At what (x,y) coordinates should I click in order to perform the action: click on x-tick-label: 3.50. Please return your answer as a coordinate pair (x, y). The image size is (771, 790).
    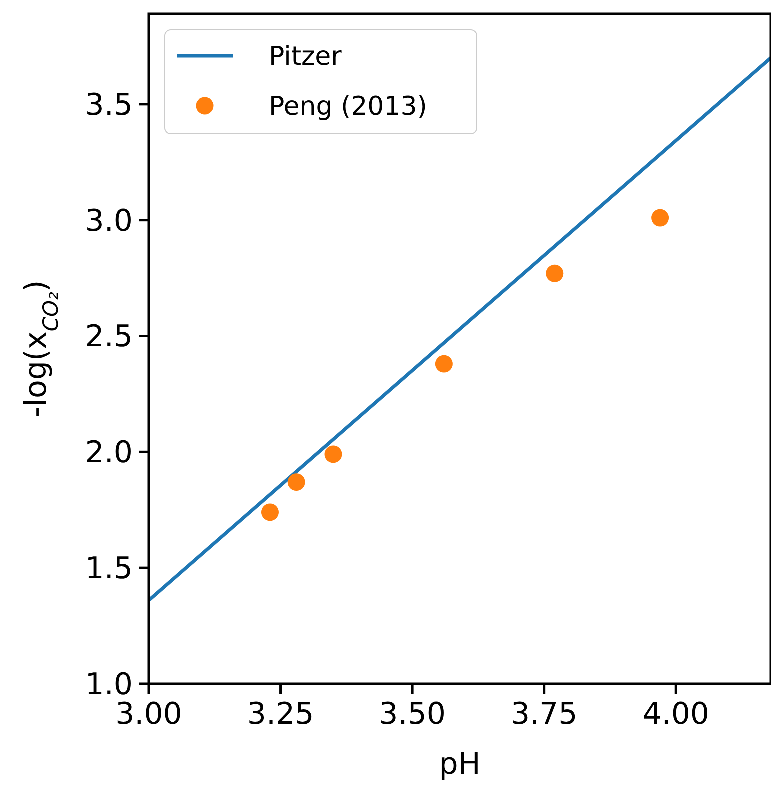
    Looking at the image, I should click on (412, 714).